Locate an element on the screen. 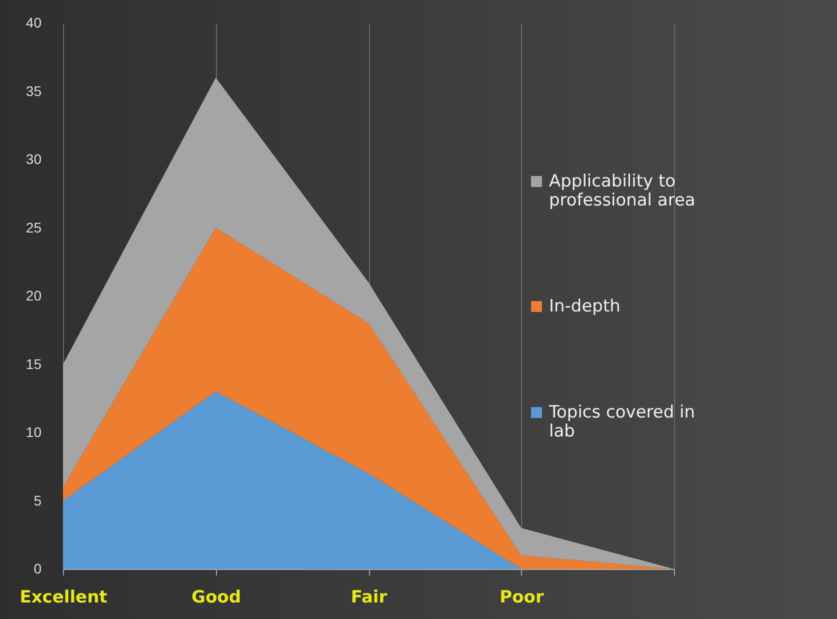 The image size is (837, 619). y-tick-label: 20 is located at coordinates (34, 296).